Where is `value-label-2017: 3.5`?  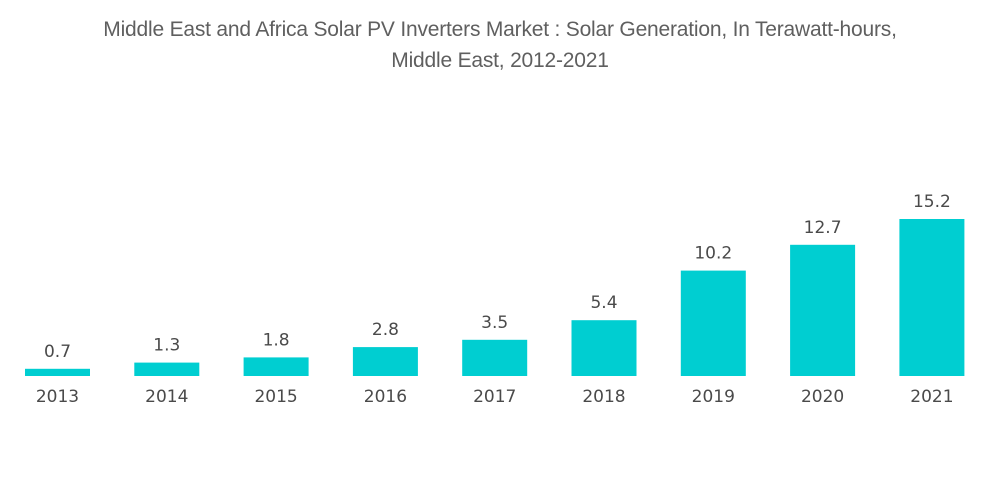
value-label-2017: 3.5 is located at coordinates (494, 323).